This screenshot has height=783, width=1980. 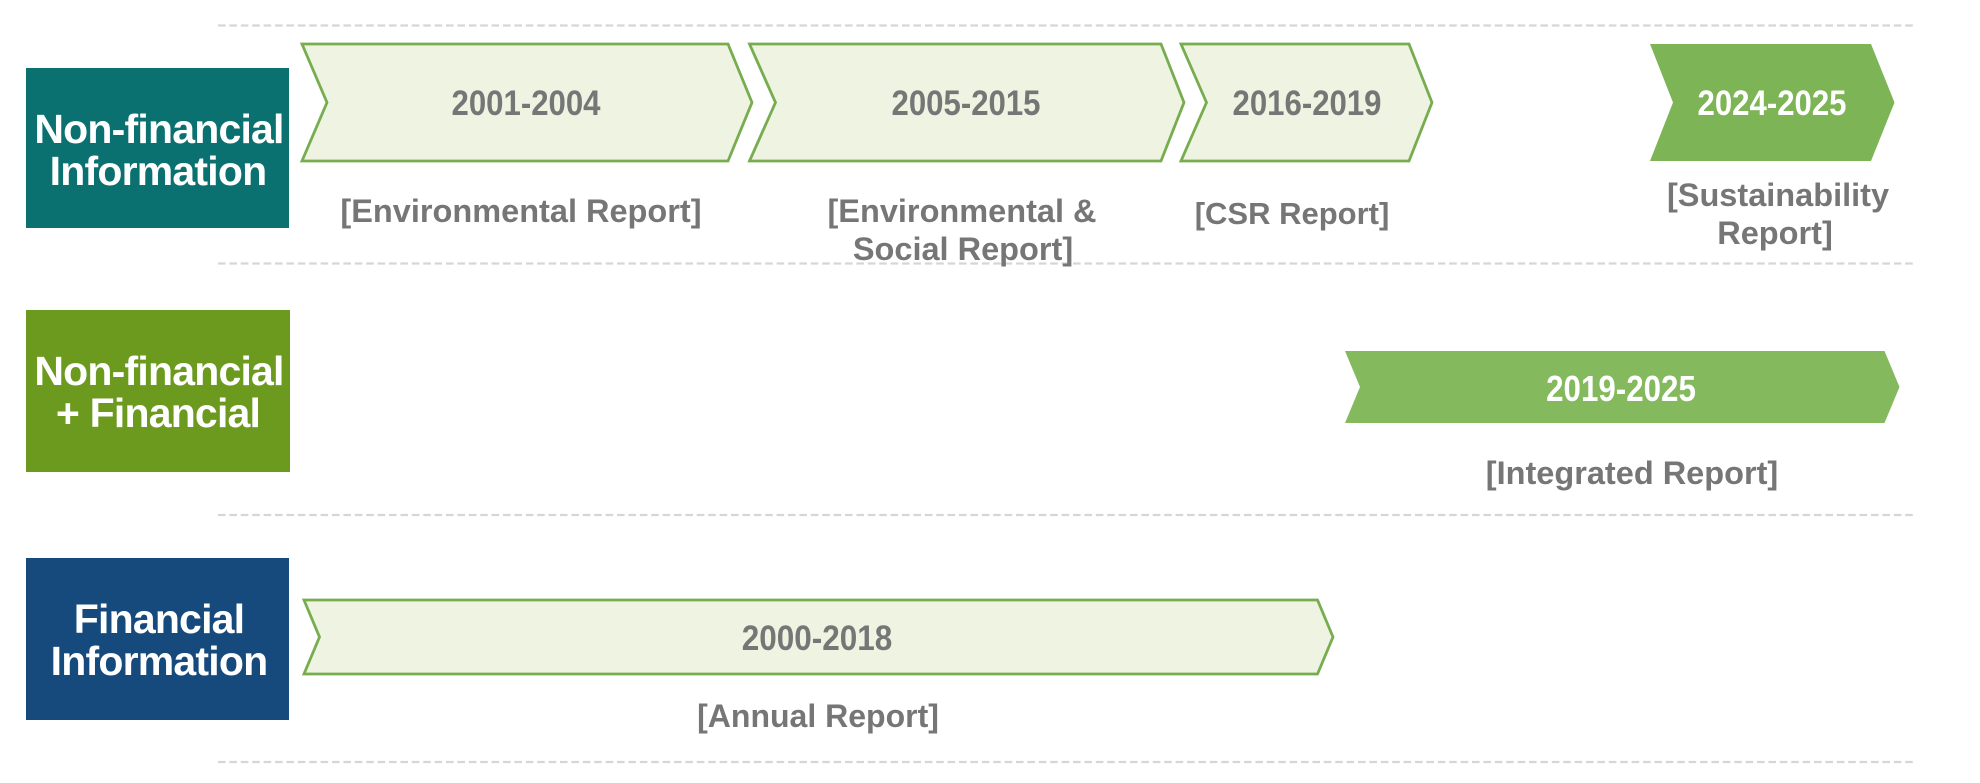 What do you see at coordinates (1772, 103) in the screenshot?
I see `svg-text: 2024-2025` at bounding box center [1772, 103].